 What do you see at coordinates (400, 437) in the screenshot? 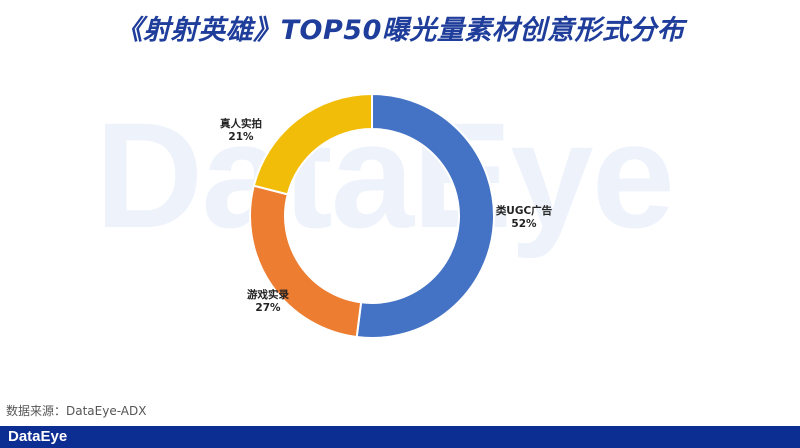
I see `footer-bar: DataEye` at bounding box center [400, 437].